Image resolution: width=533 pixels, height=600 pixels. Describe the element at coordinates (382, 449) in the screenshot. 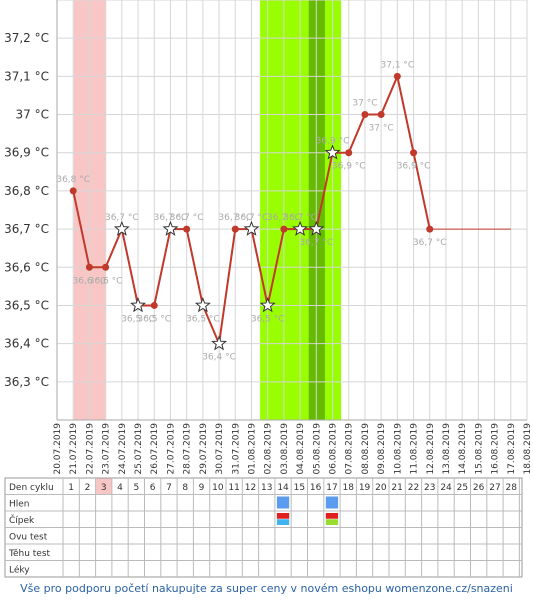

I see `x-tick-label: 09.08.2019` at that location.